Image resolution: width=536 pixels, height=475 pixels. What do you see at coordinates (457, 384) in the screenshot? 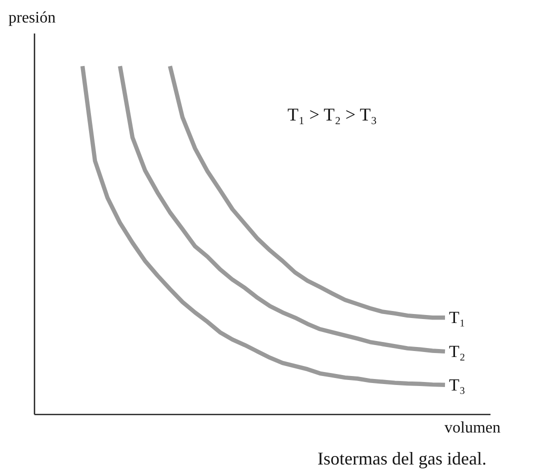
I see `series-label: T₃` at bounding box center [457, 384].